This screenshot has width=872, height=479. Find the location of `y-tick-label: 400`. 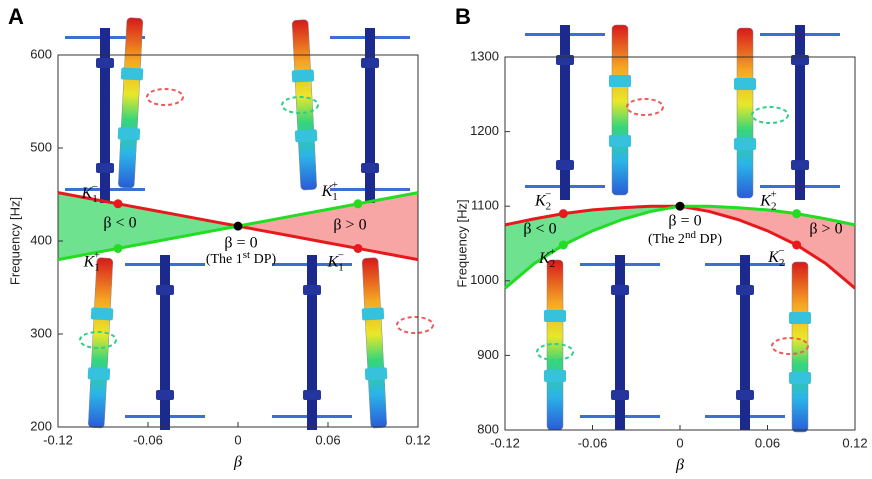

y-tick-label: 400 is located at coordinates (41, 239).